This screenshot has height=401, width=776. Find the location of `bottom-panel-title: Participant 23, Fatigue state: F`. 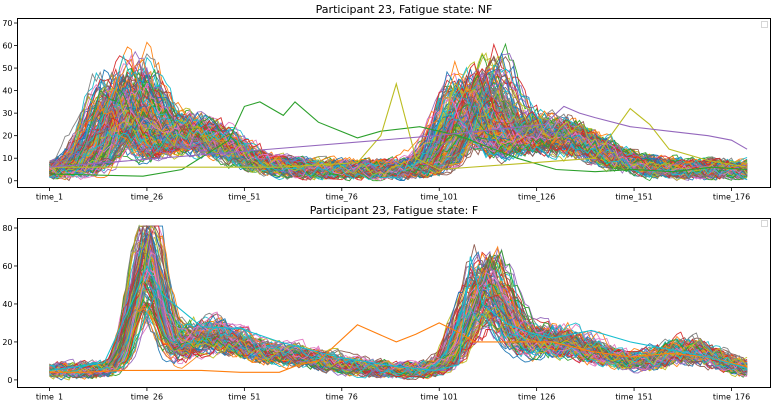

bottom-panel-title: Participant 23, Fatigue state: F is located at coordinates (394, 210).